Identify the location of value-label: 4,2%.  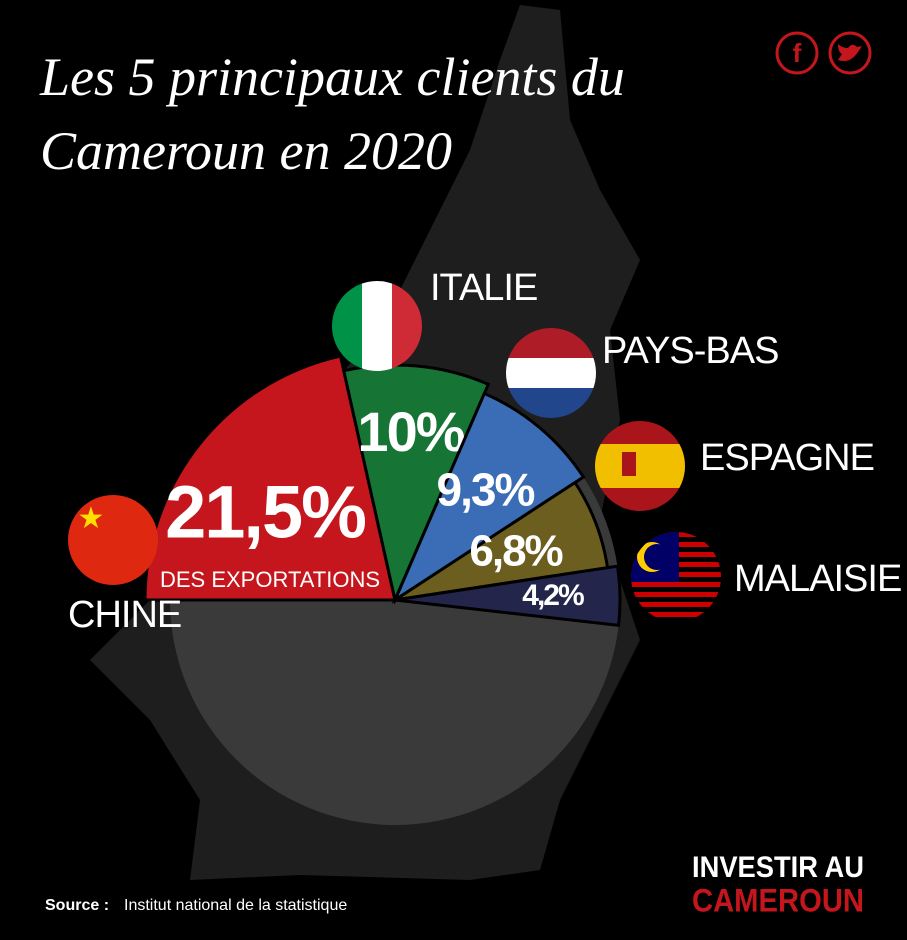
(553, 595).